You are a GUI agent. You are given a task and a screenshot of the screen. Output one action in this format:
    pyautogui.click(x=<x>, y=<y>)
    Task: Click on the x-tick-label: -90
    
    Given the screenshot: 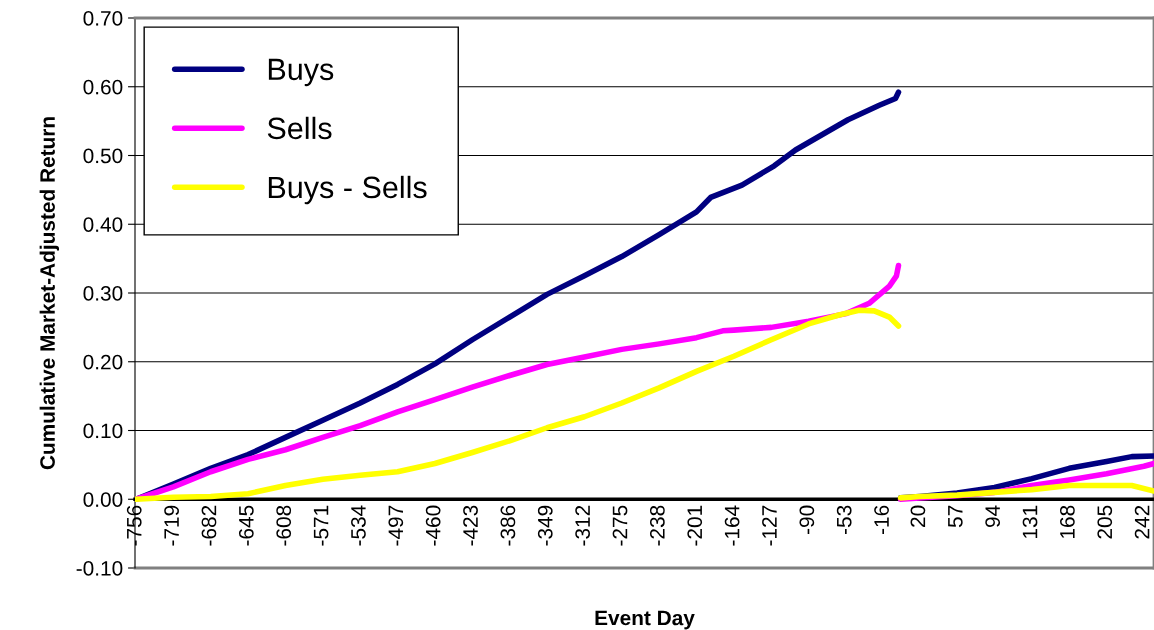 What is the action you would take?
    pyautogui.click(x=807, y=519)
    